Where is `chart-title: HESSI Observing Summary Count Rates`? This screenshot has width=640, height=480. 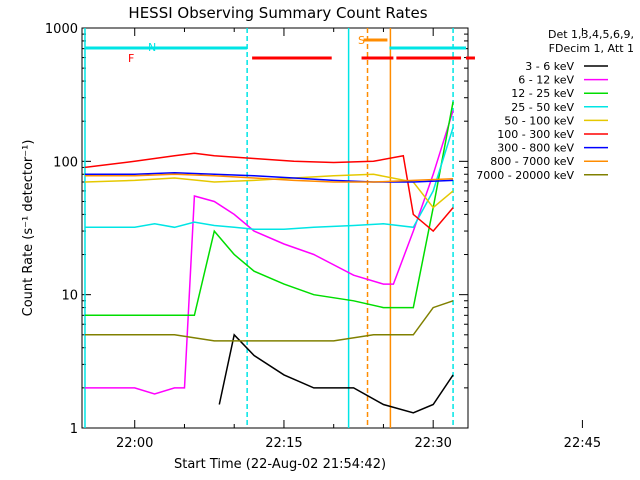
chart-title: HESSI Observing Summary Count Rates is located at coordinates (277, 13).